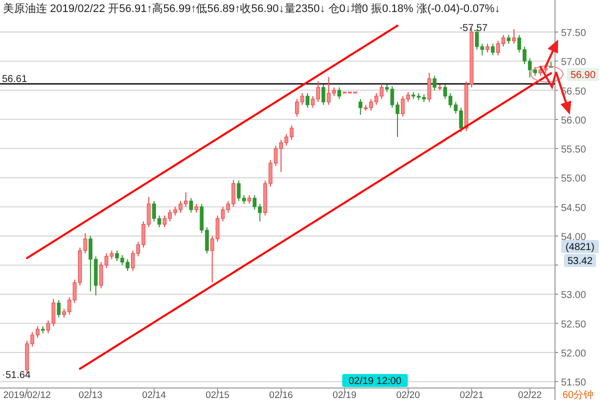  I want to click on y-tick-label: 51.50, so click(573, 383).